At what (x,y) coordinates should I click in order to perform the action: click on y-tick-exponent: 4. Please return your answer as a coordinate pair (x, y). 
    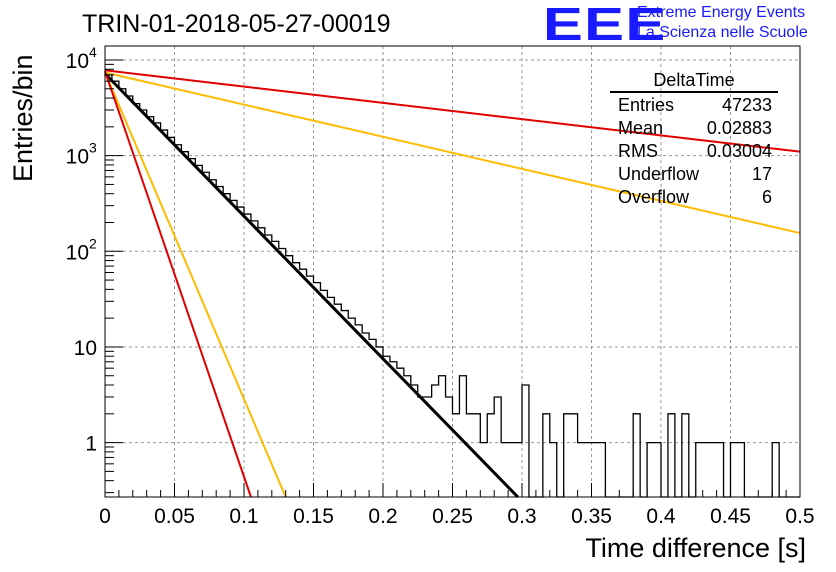
    Looking at the image, I should click on (93, 52).